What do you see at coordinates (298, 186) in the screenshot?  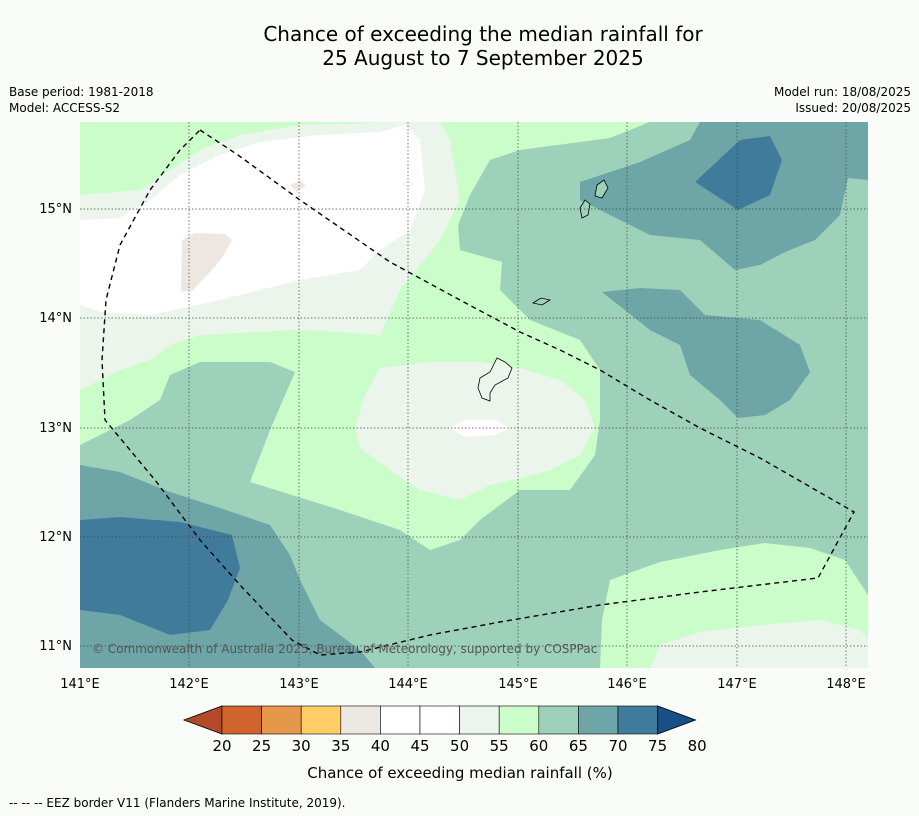 I see `contour-45-50-north-small` at bounding box center [298, 186].